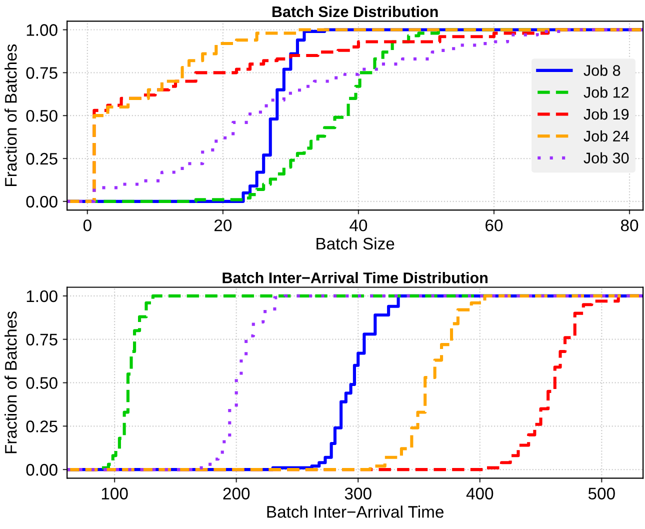 Image resolution: width=645 pixels, height=529 pixels. I want to click on legend-label: Job 8, so click(602, 70).